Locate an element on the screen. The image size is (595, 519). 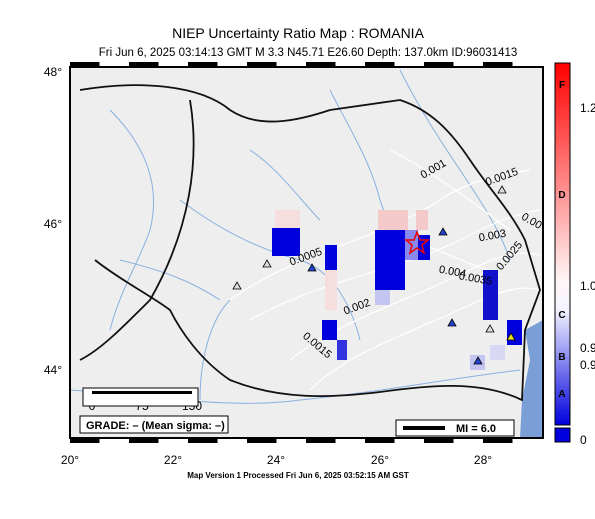
colorbar-tick: 1.2 is located at coordinates (587, 108).